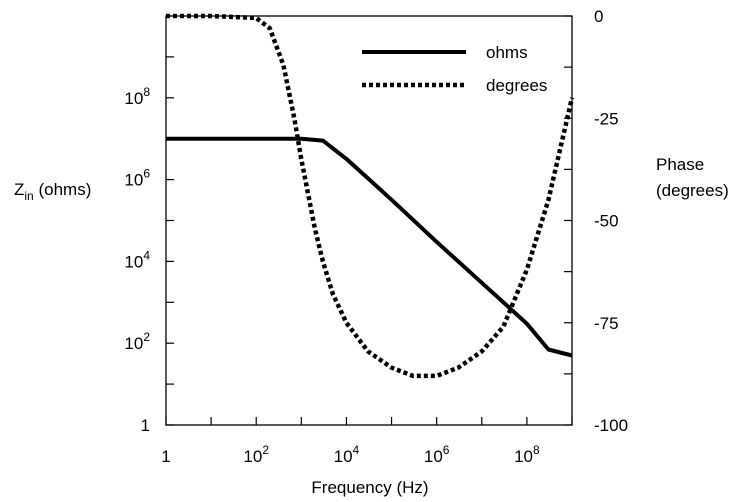 The image size is (742, 502). What do you see at coordinates (28, 196) in the screenshot?
I see `y-axis-left-label-sub: in` at bounding box center [28, 196].